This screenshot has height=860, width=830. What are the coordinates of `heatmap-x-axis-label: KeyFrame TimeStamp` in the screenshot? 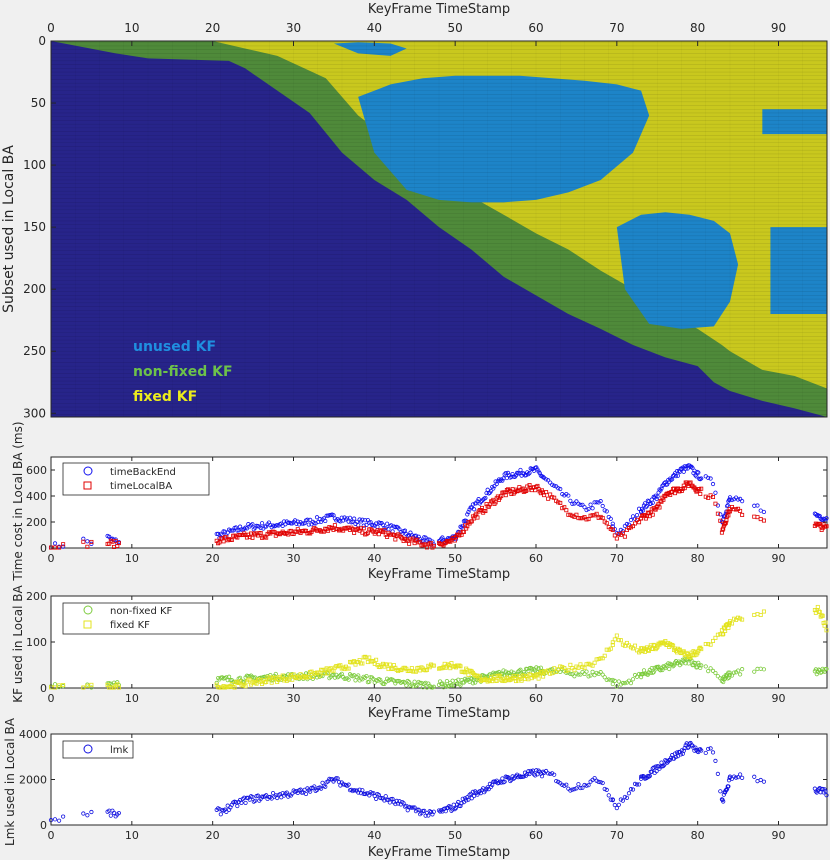 It's located at (439, 9).